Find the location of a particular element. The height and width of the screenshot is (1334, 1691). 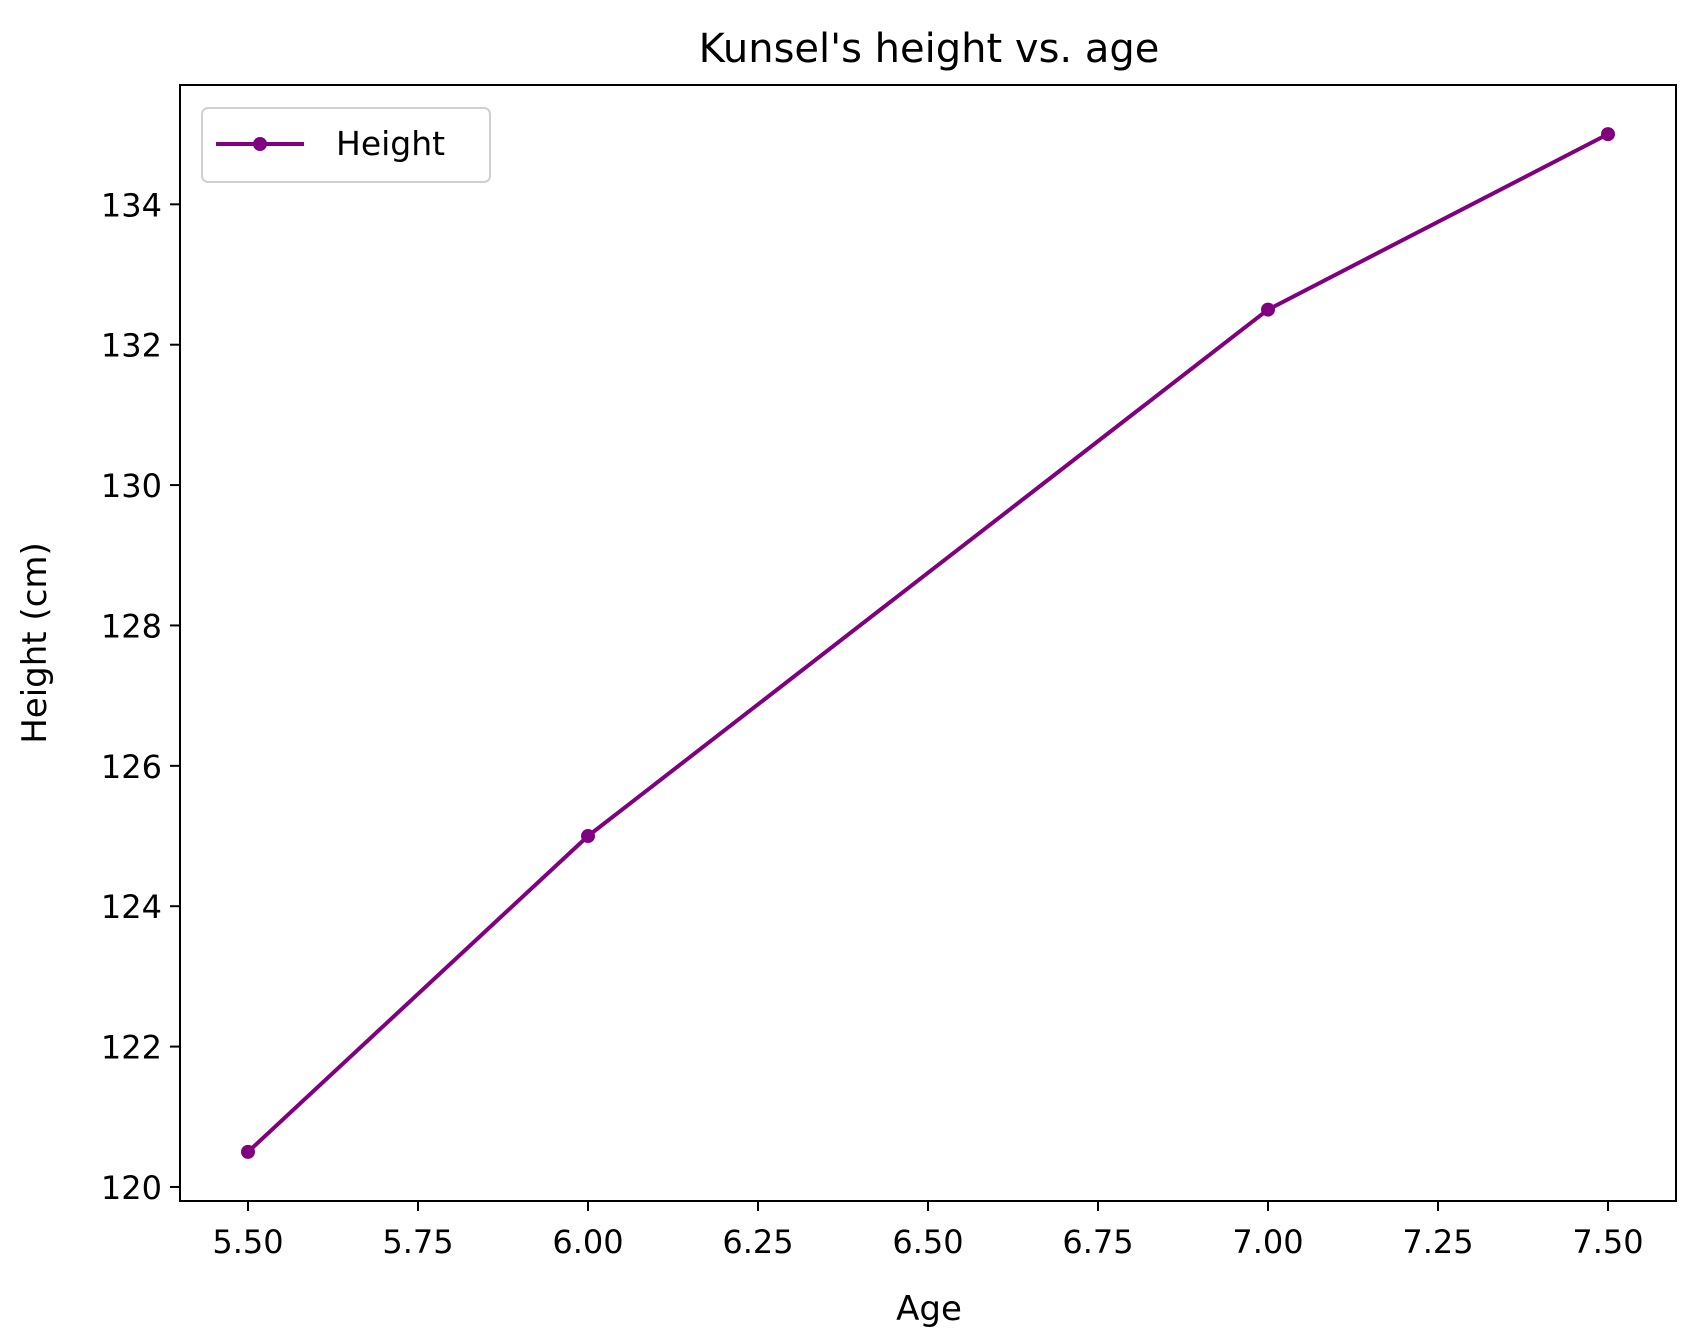

y-tick-label: 126 is located at coordinates (131, 767).